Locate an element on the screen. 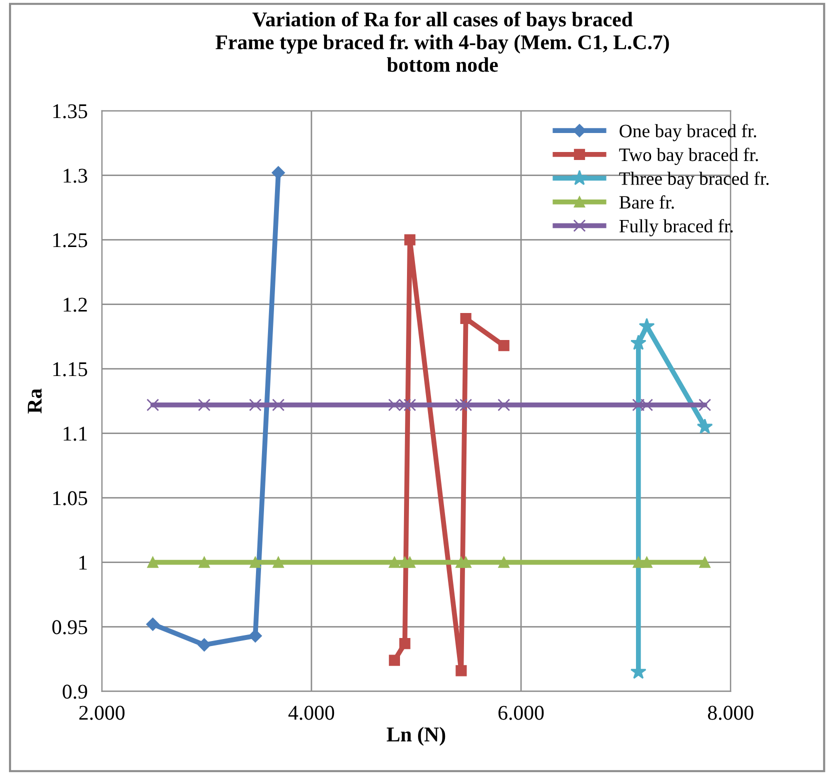 This screenshot has width=835, height=775. y-tick-label: 1.05 is located at coordinates (70, 498).